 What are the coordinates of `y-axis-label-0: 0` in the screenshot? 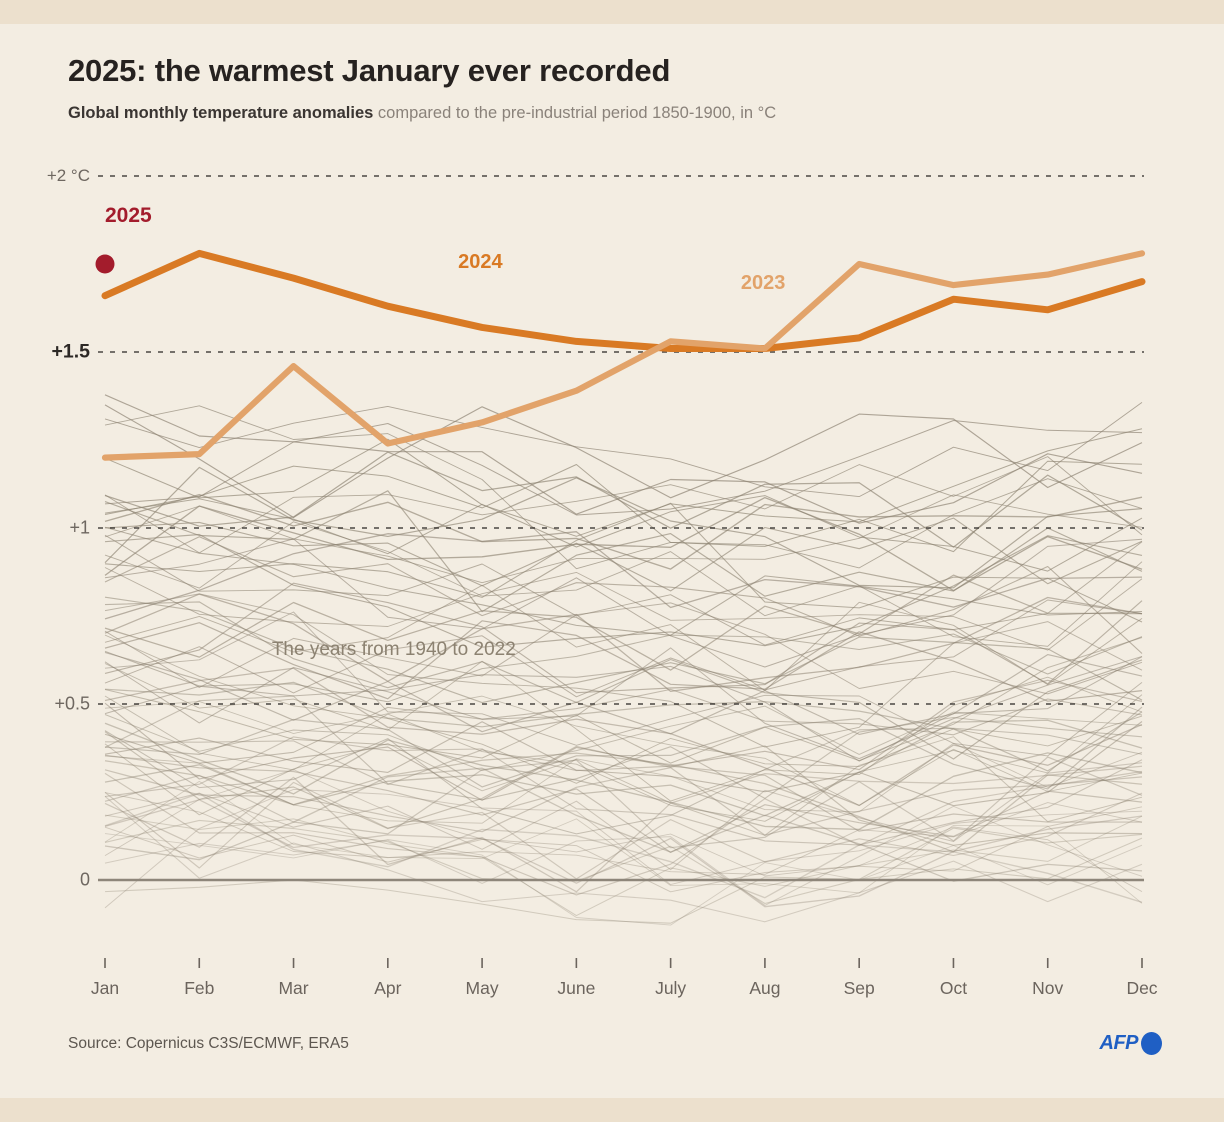 It's located at (84, 879).